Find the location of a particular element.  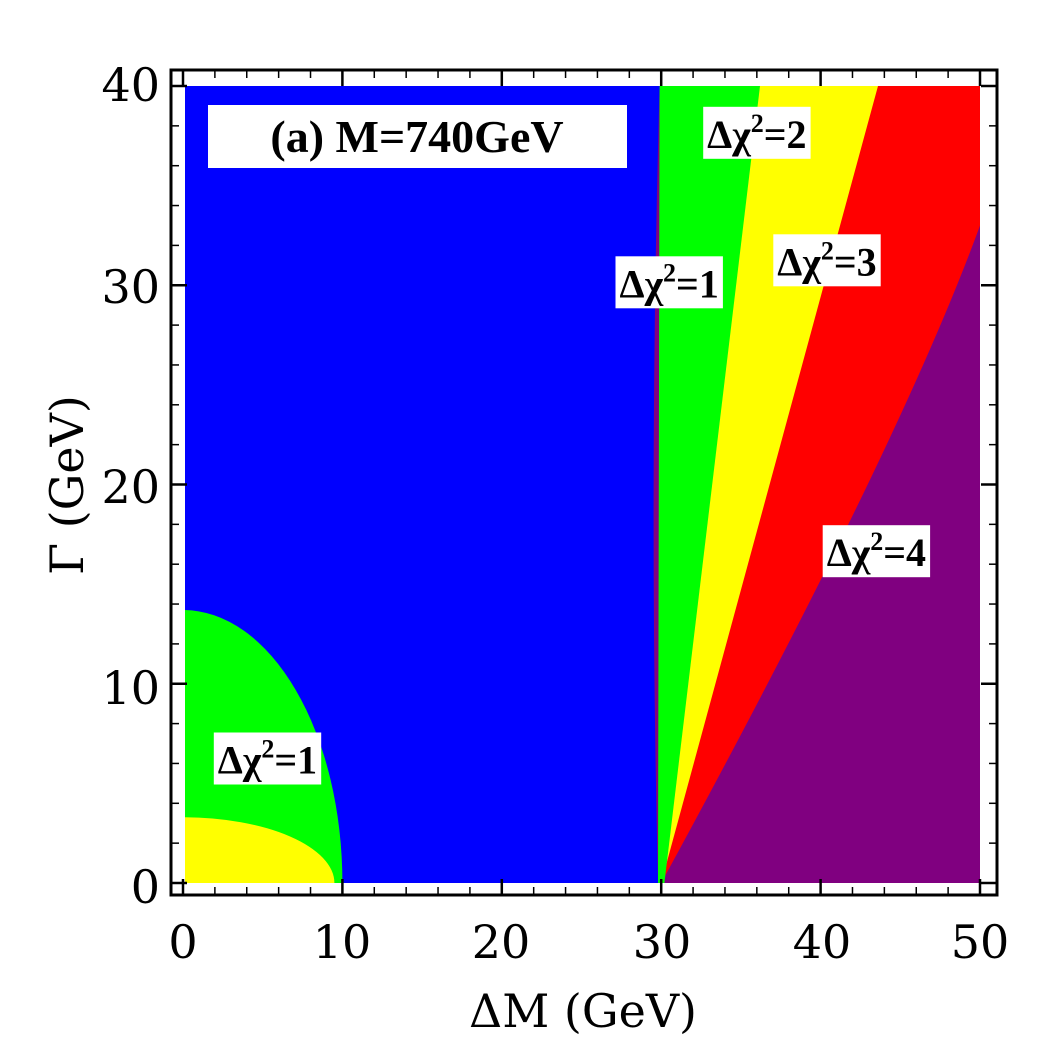

contour-label-text: Δχ2=4 is located at coordinates (876, 551).